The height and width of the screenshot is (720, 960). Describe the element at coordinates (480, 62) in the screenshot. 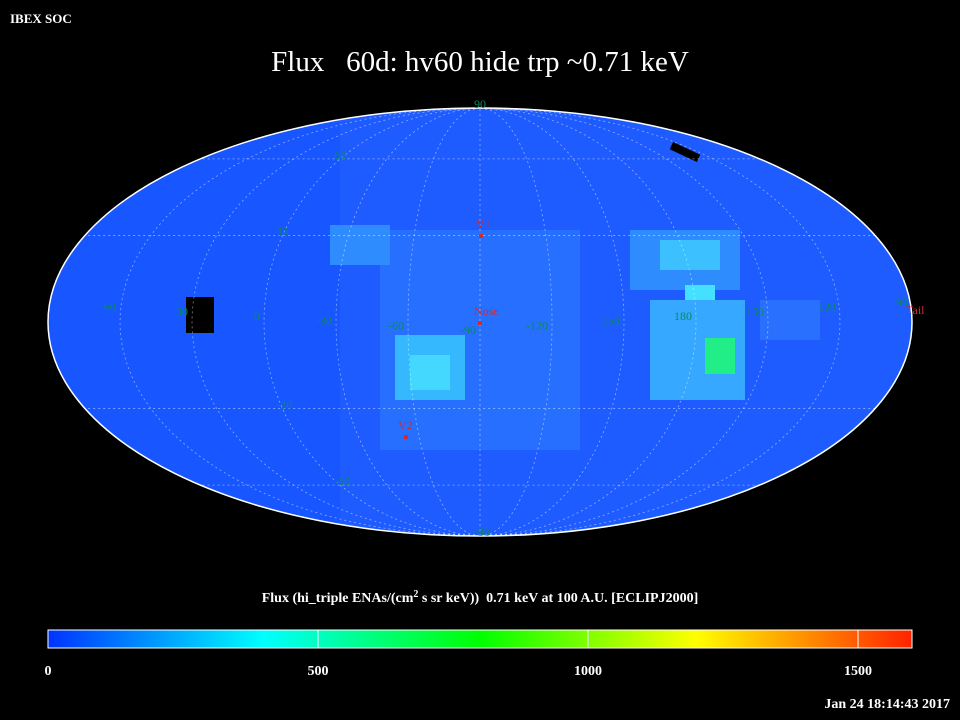

I see `title: Flux 60d: hv60 hide trp ~0.71 keV` at that location.